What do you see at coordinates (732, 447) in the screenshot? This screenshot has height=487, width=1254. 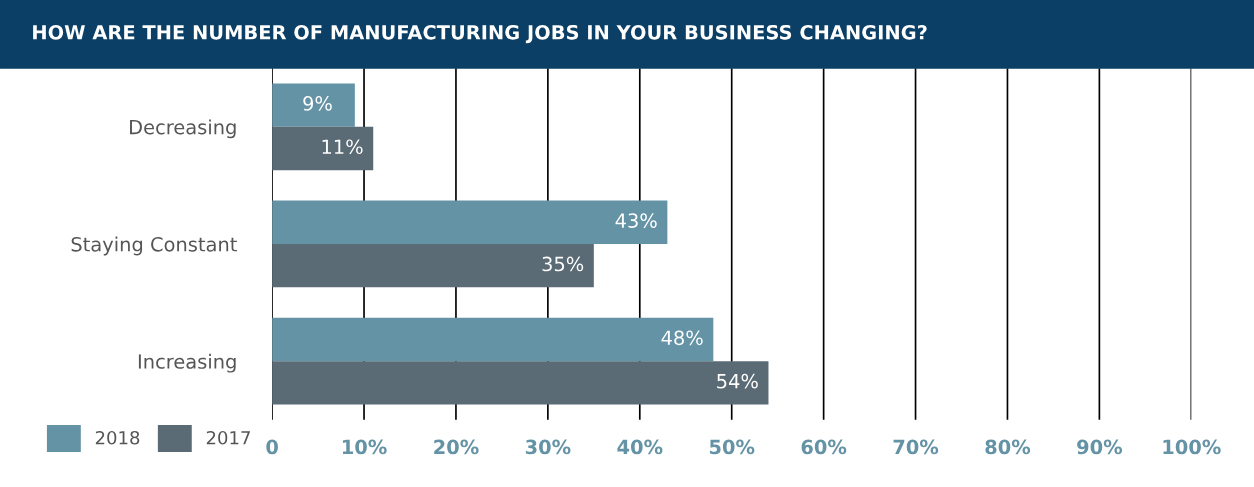 I see `x-tick-label: 50%` at bounding box center [732, 447].